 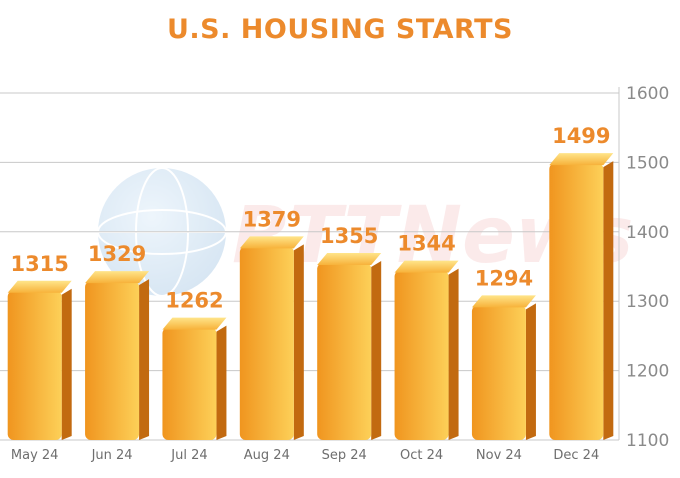 What do you see at coordinates (344, 455) in the screenshot?
I see `x-category-label: Sep 24` at bounding box center [344, 455].